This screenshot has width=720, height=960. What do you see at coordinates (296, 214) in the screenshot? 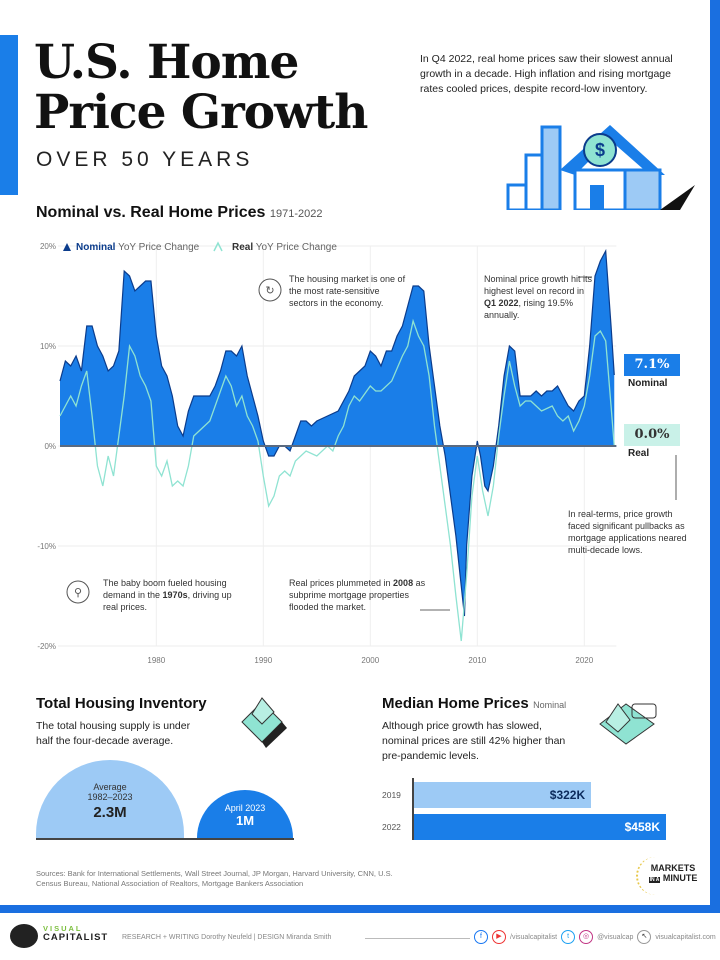
I see `chart-period: 1971-2022` at bounding box center [296, 214].